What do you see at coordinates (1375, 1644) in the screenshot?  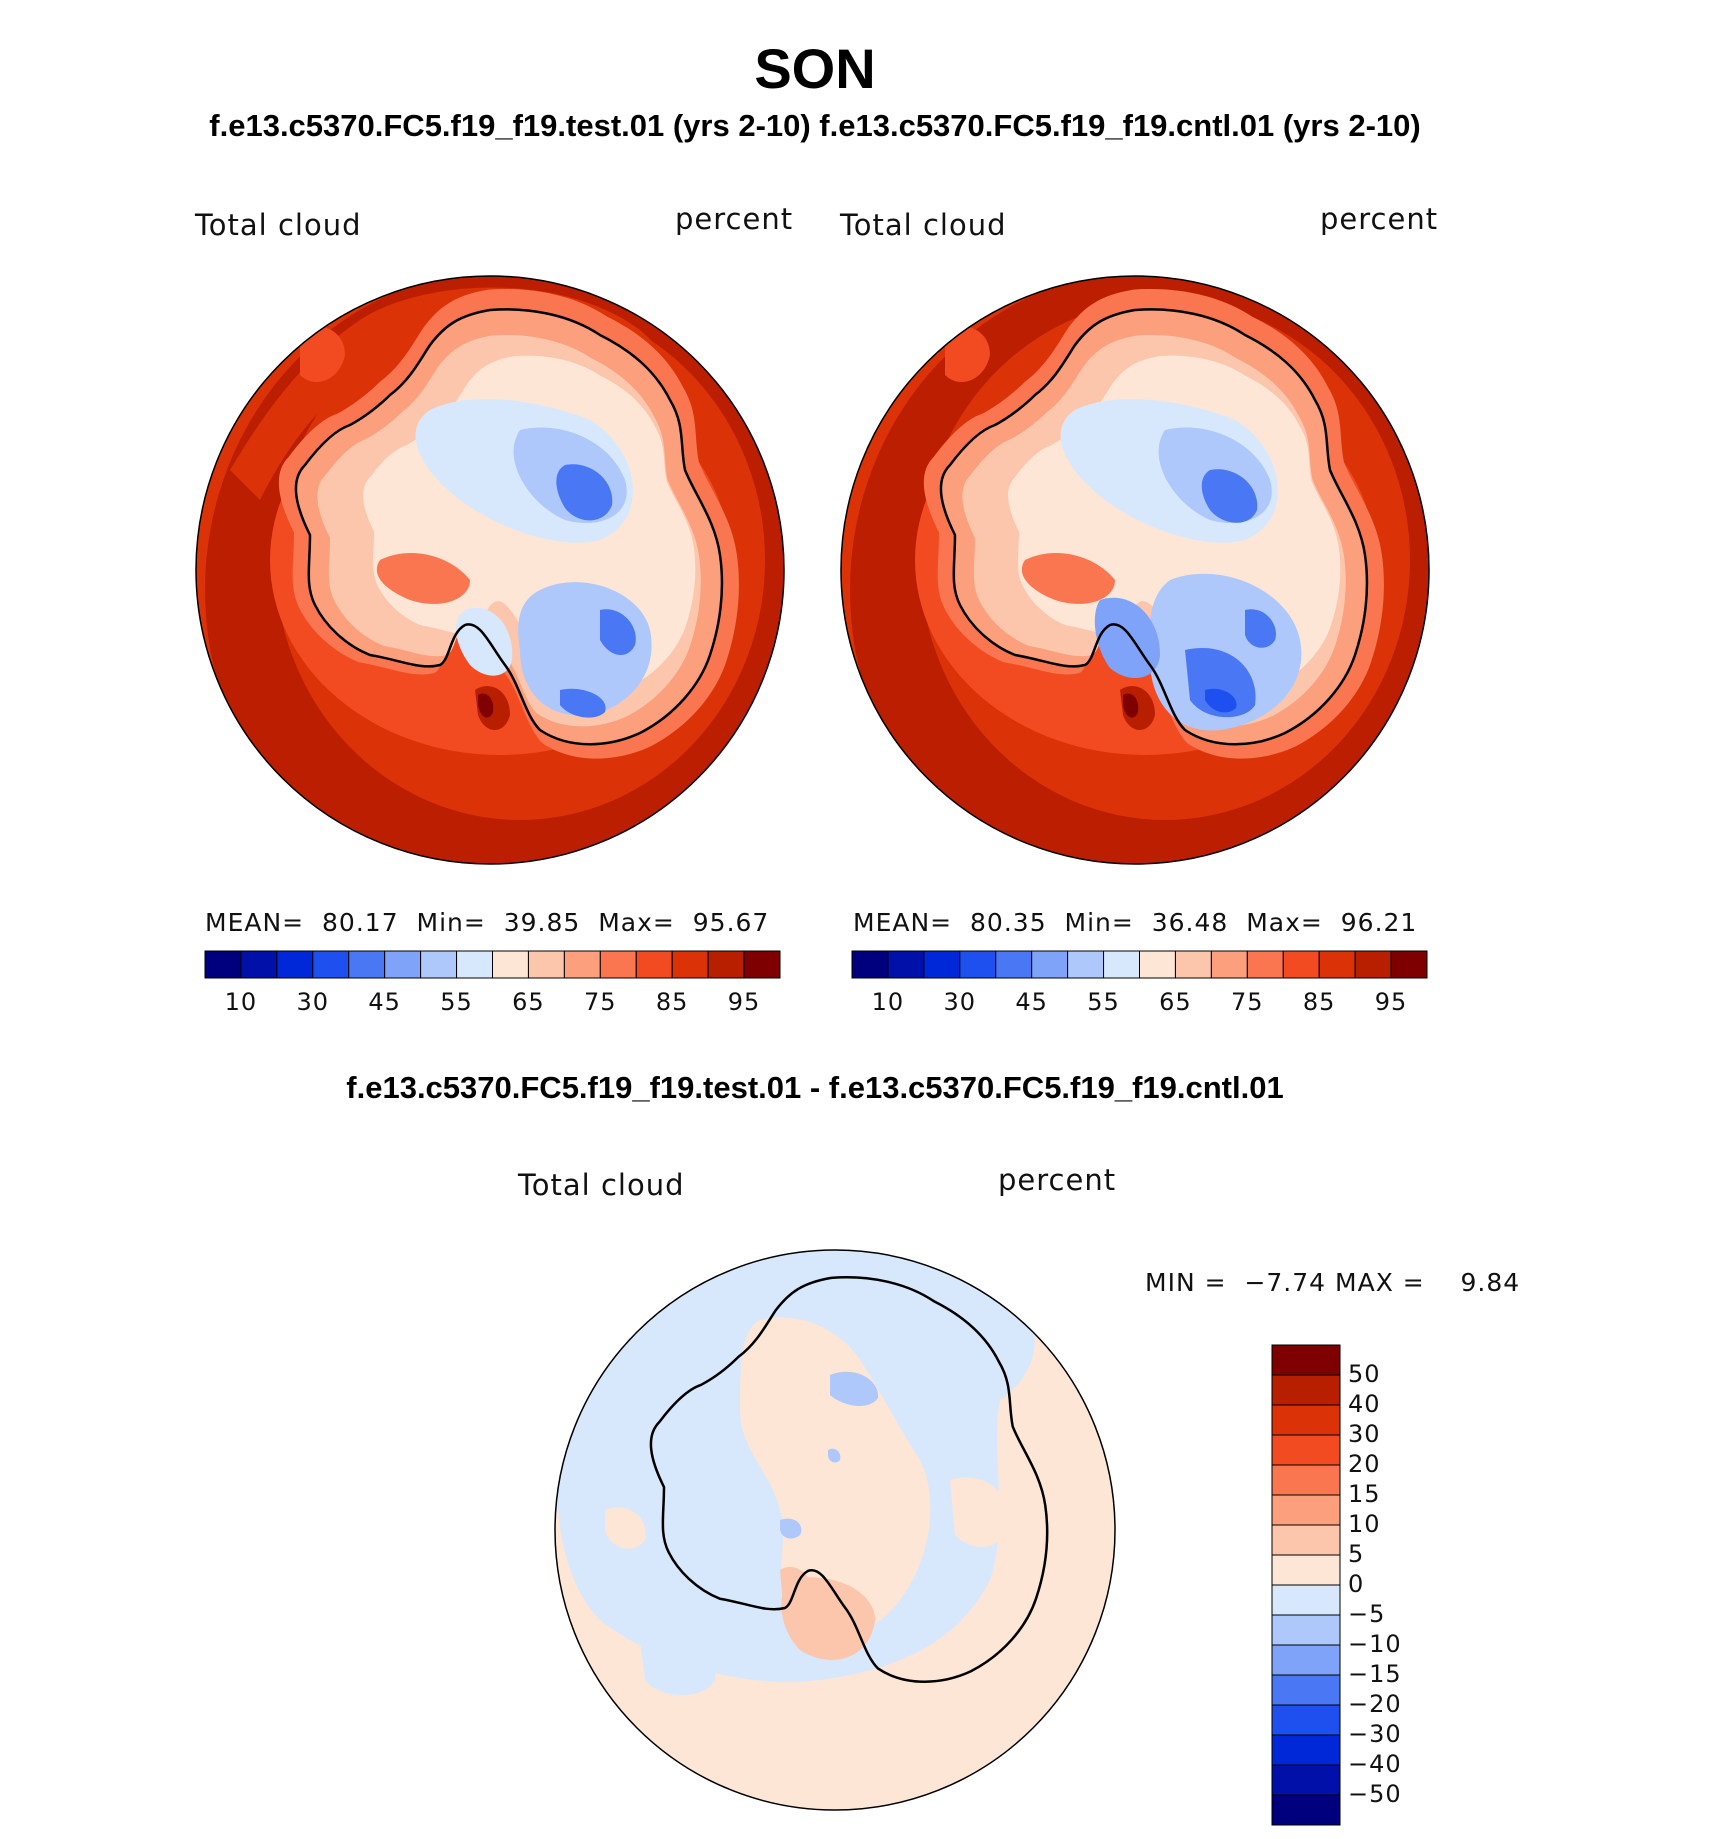 I see `diff-colorbar-tick-label: −10` at bounding box center [1375, 1644].